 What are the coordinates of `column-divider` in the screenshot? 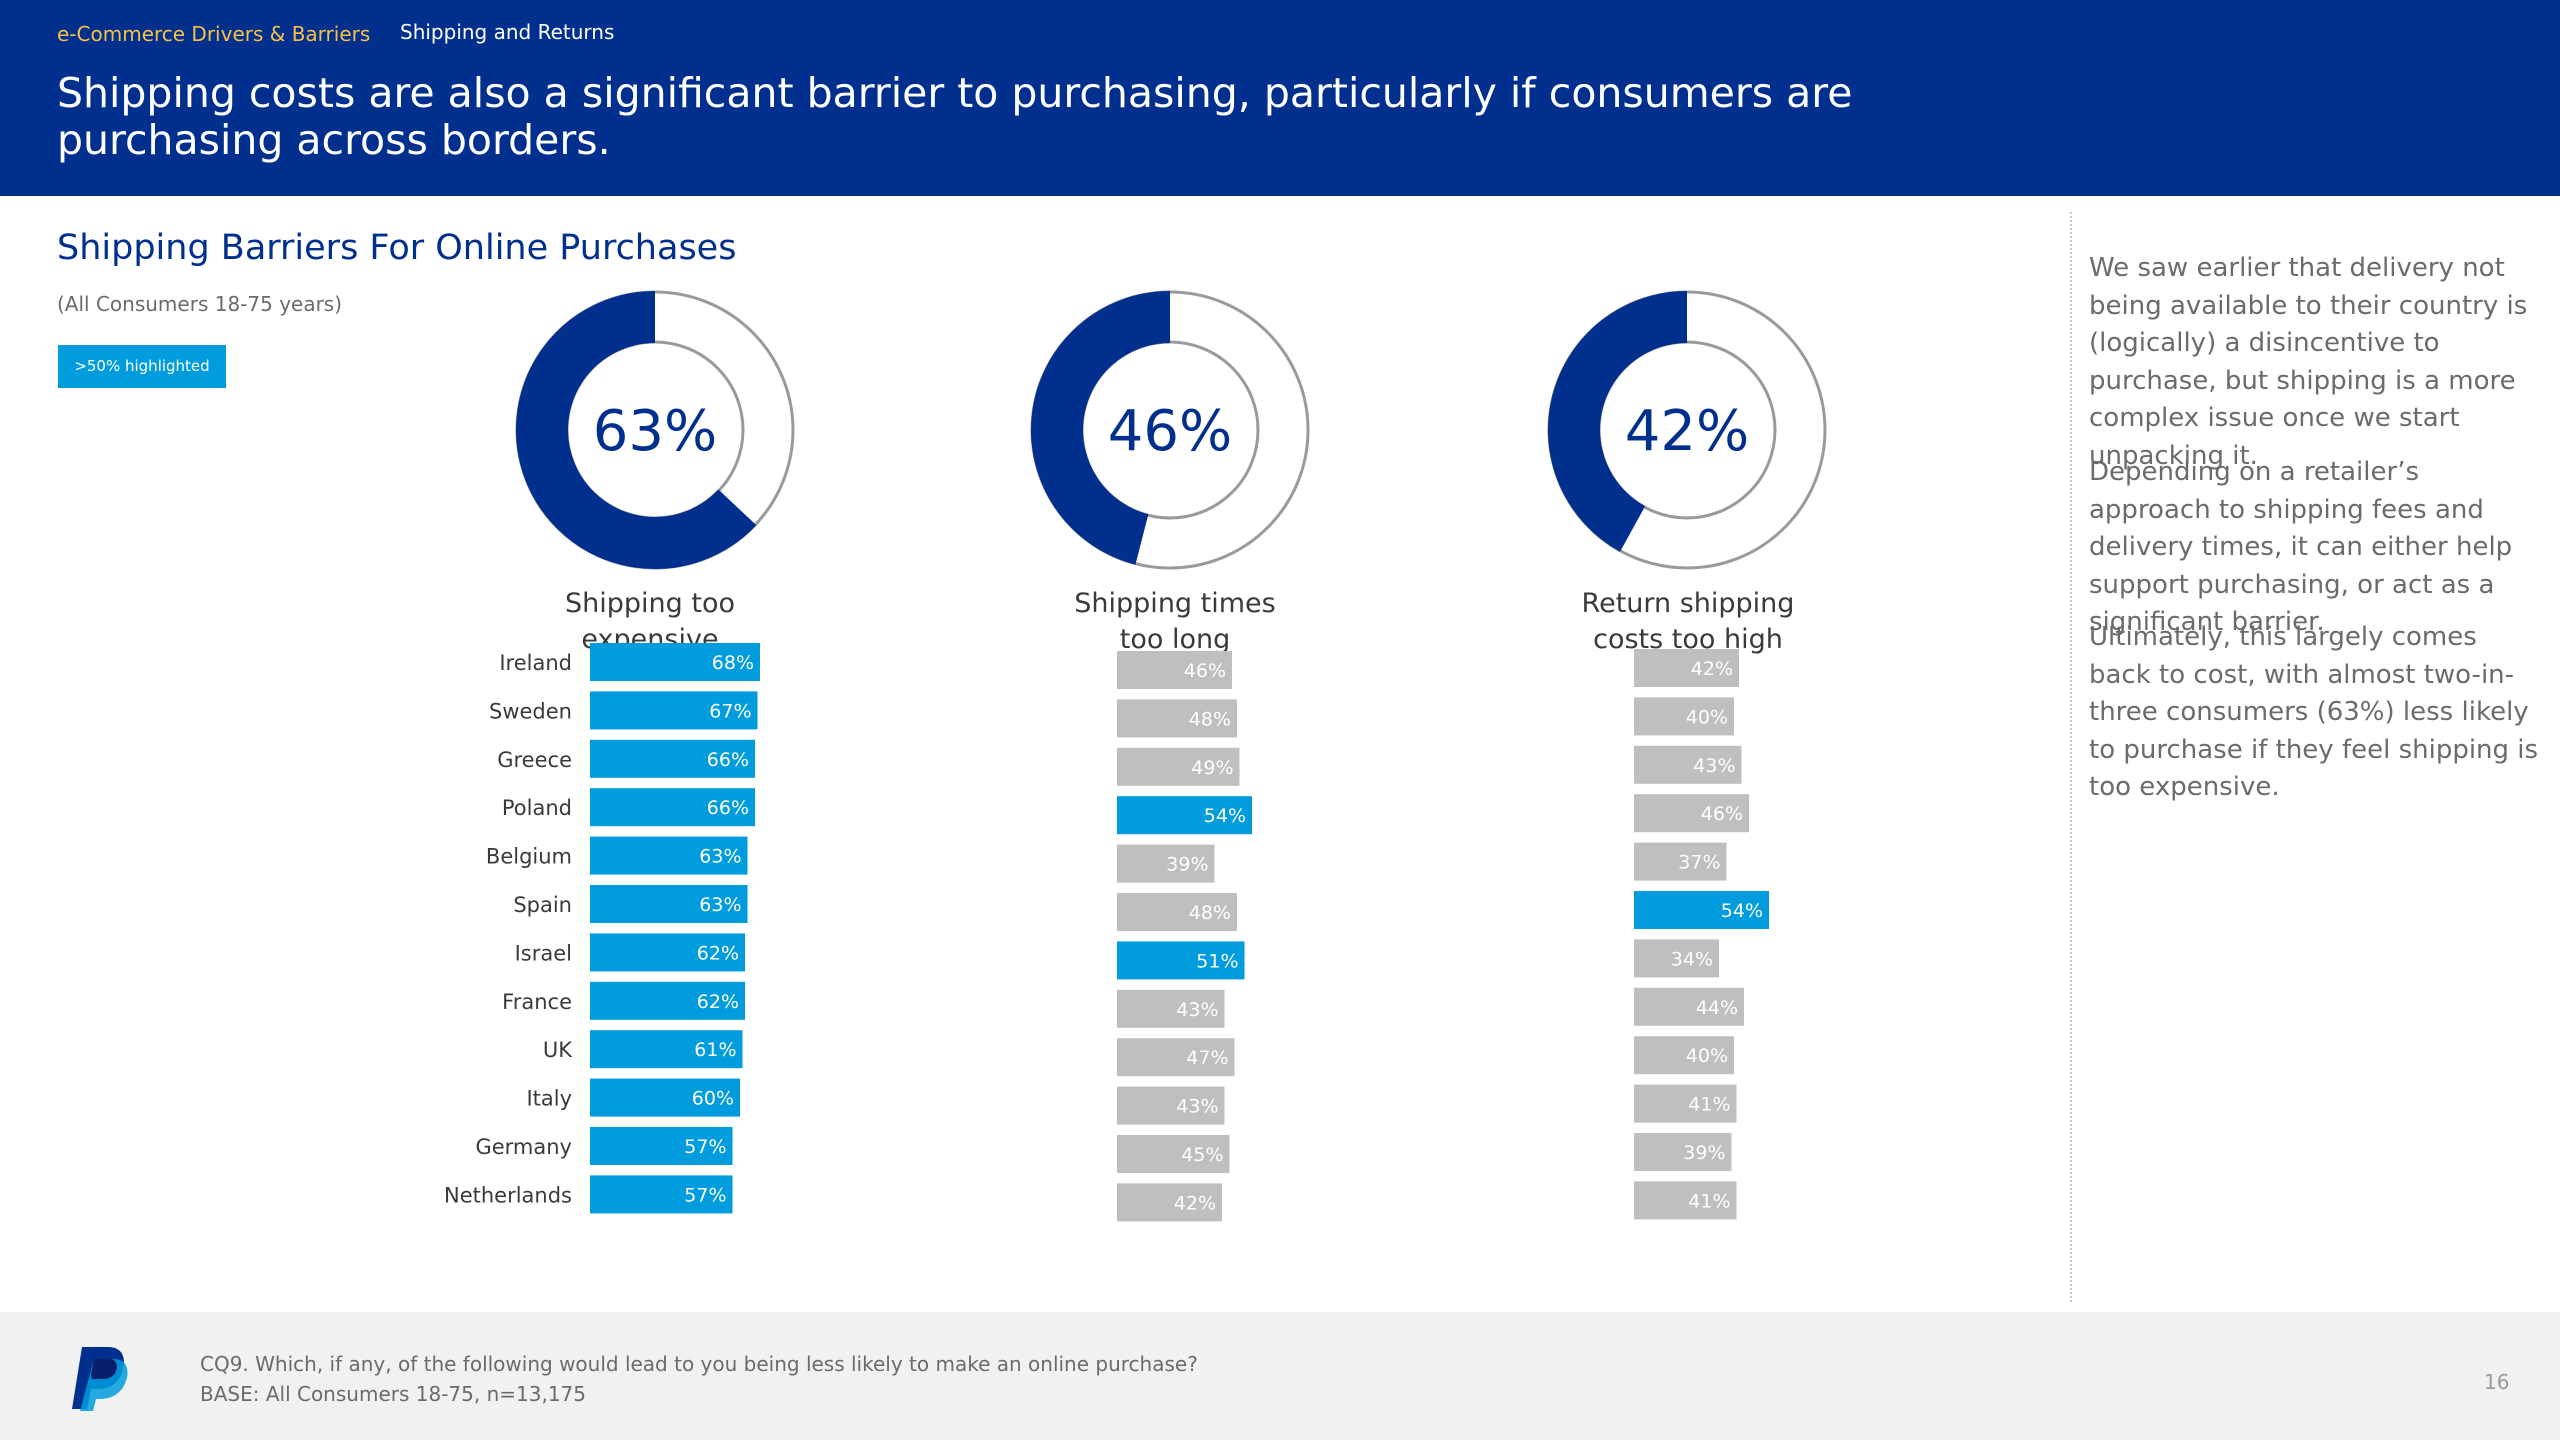 It's located at (2071, 757).